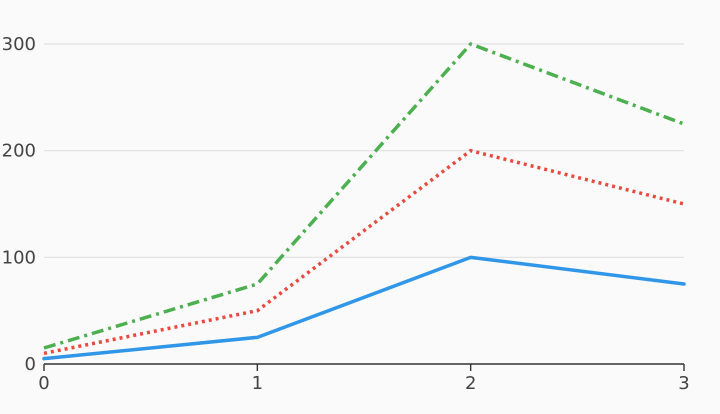  Describe the element at coordinates (19, 257) in the screenshot. I see `y-tick-label: 100` at that location.